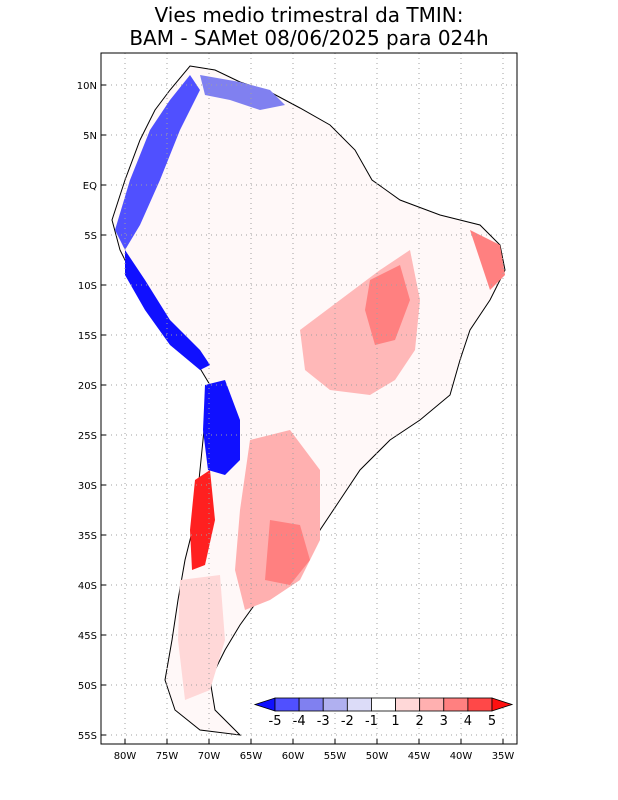  I want to click on colorbar: -5 -4 -3 -2 -1 1 2 3 4 5, so click(383, 713).